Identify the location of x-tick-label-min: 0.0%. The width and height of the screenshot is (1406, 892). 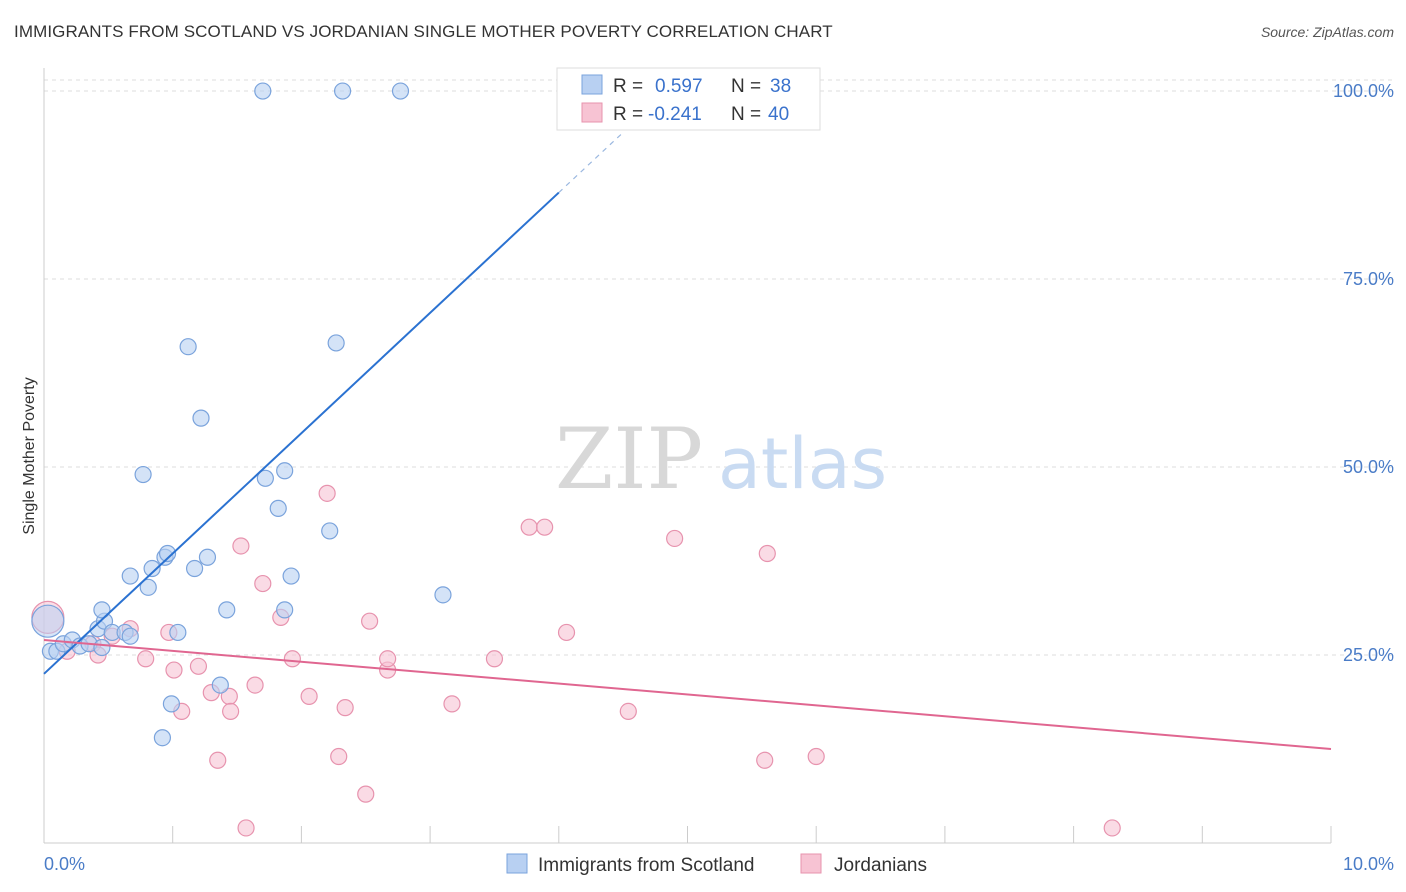
(64, 864).